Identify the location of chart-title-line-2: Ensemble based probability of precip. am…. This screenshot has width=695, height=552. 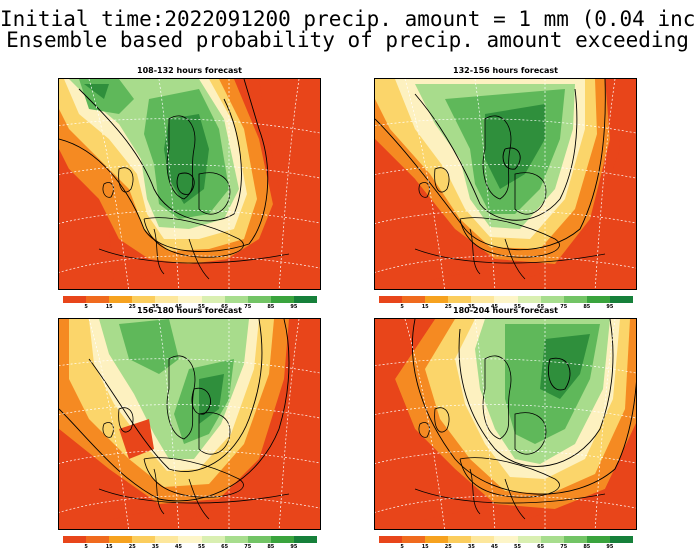
(347, 40).